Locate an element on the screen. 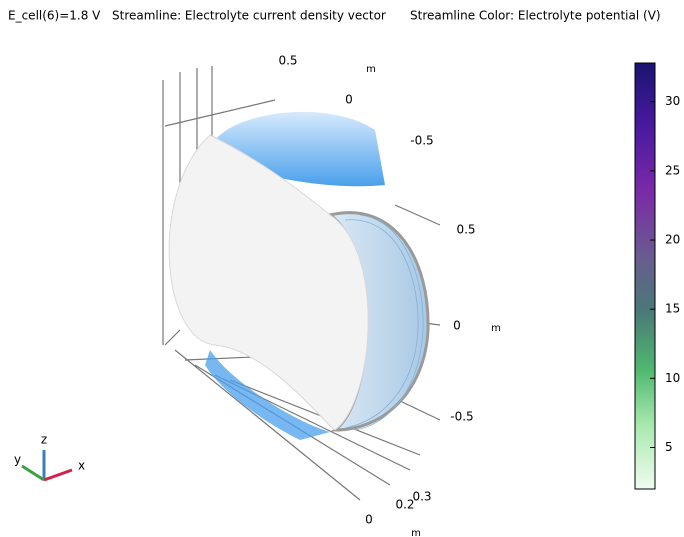  colorbar-tick-label: 15 is located at coordinates (672, 309).